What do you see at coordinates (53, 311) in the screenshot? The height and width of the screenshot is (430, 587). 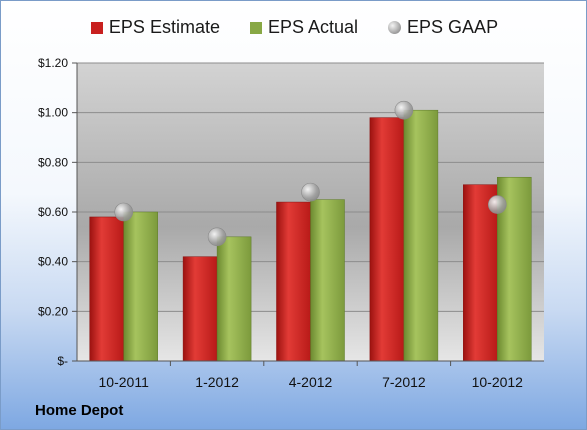 I see `y-tick-label: $0.20` at bounding box center [53, 311].